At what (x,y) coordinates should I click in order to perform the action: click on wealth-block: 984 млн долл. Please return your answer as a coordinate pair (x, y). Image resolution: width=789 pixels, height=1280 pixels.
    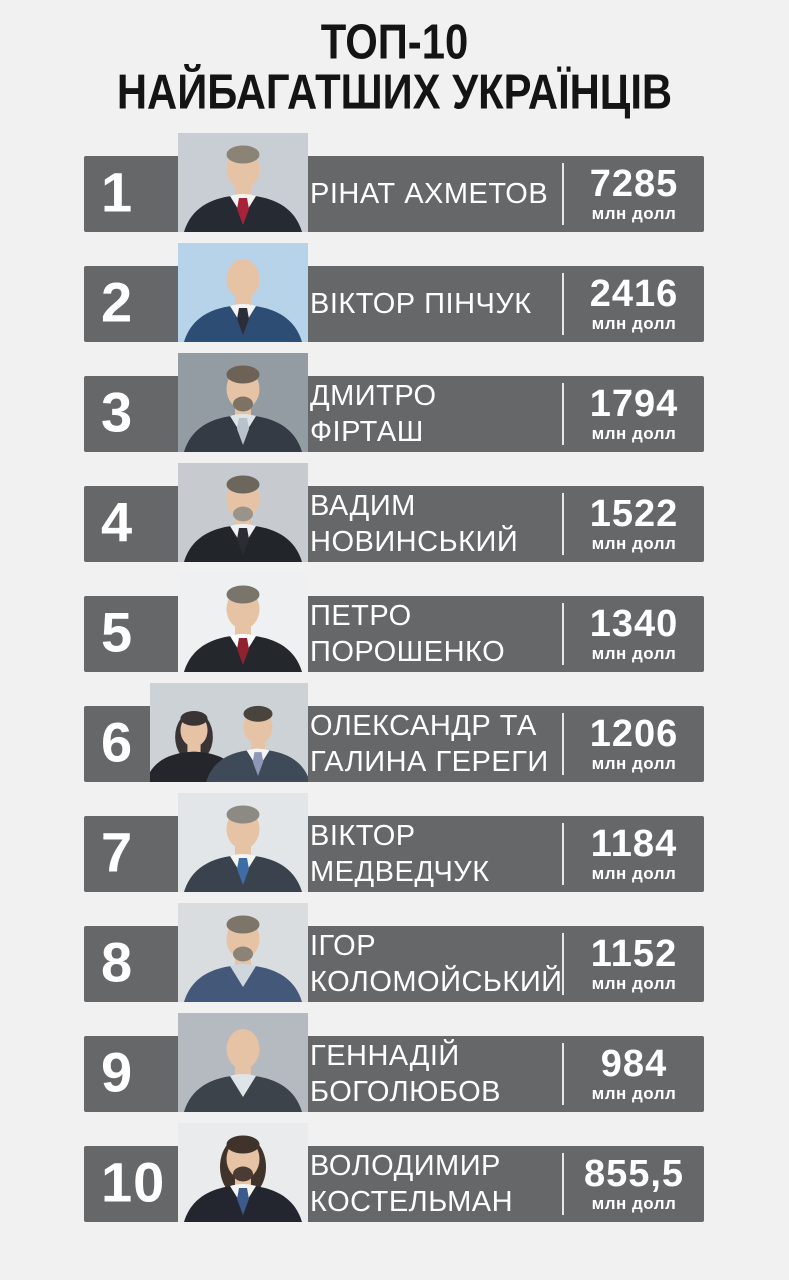
    Looking at the image, I should click on (634, 1073).